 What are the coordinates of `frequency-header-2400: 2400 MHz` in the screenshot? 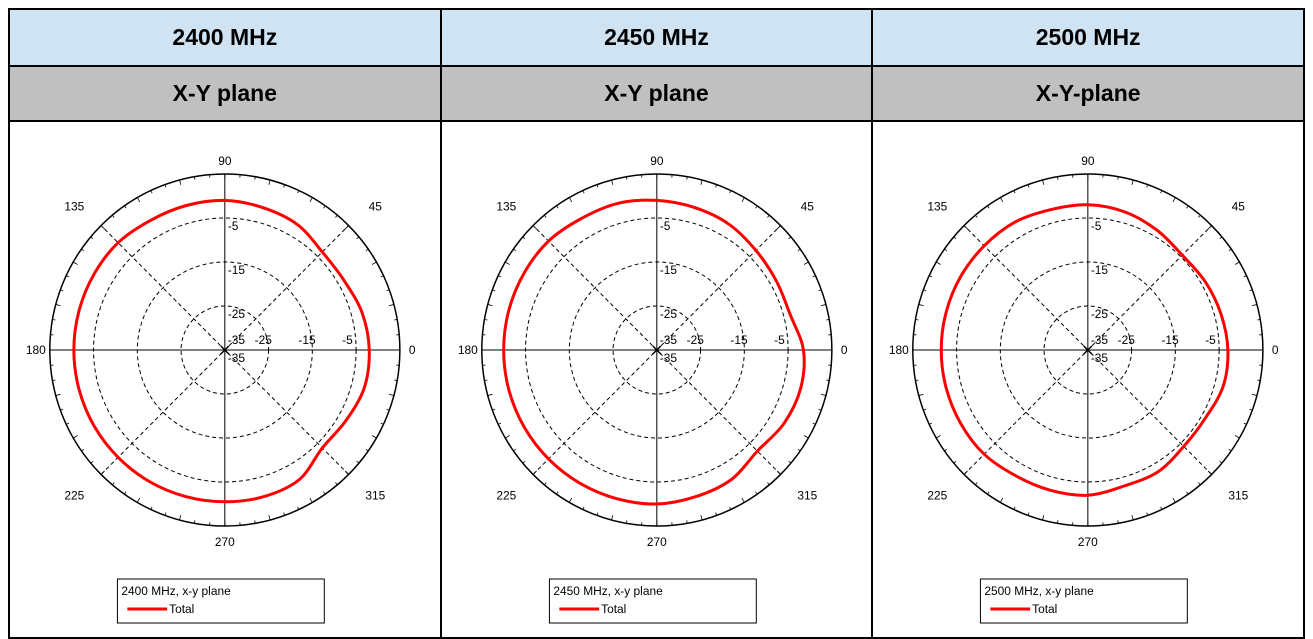 It's located at (225, 37).